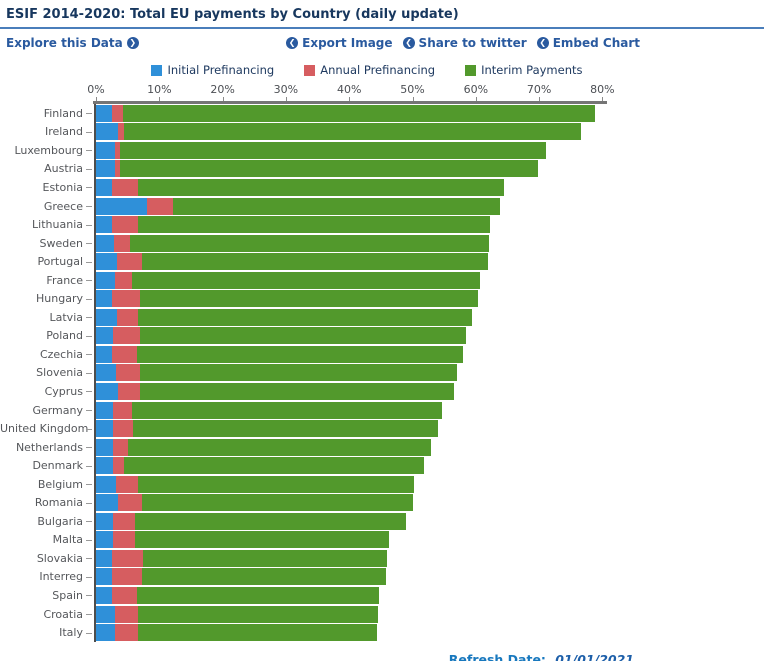 The height and width of the screenshot is (661, 764). What do you see at coordinates (72, 43) in the screenshot?
I see `explore-data-link: Explore this Data ❯` at bounding box center [72, 43].